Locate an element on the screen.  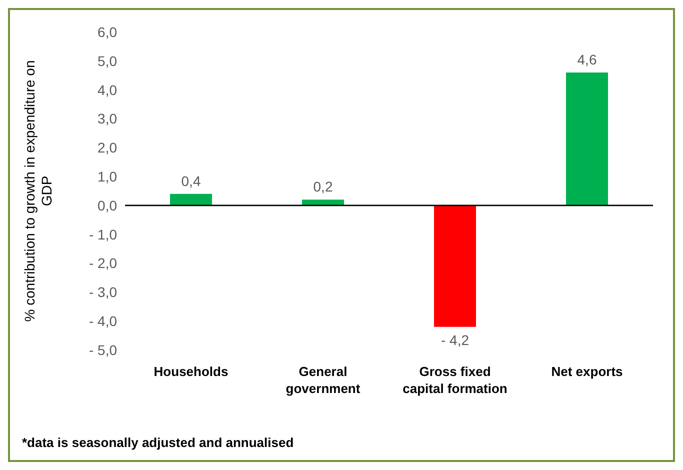
data-label: 4,6 is located at coordinates (587, 59).